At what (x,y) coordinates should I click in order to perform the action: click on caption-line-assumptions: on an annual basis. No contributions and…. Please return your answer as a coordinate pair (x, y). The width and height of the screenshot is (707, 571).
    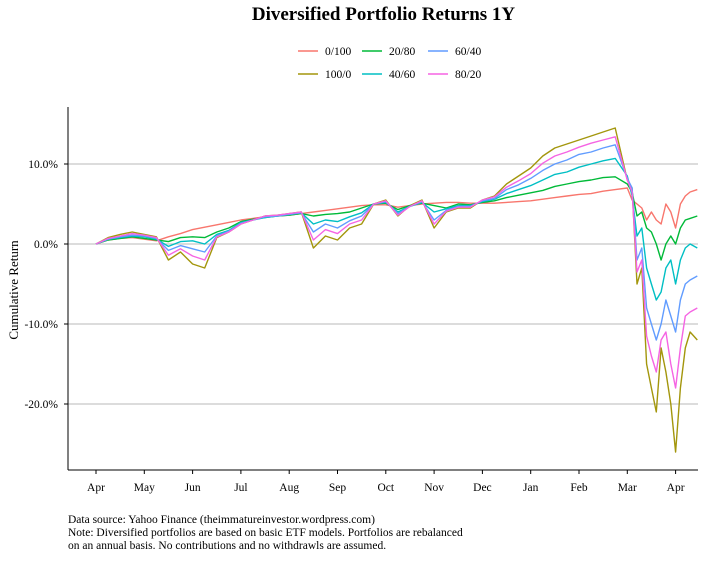
    Looking at the image, I should click on (227, 546).